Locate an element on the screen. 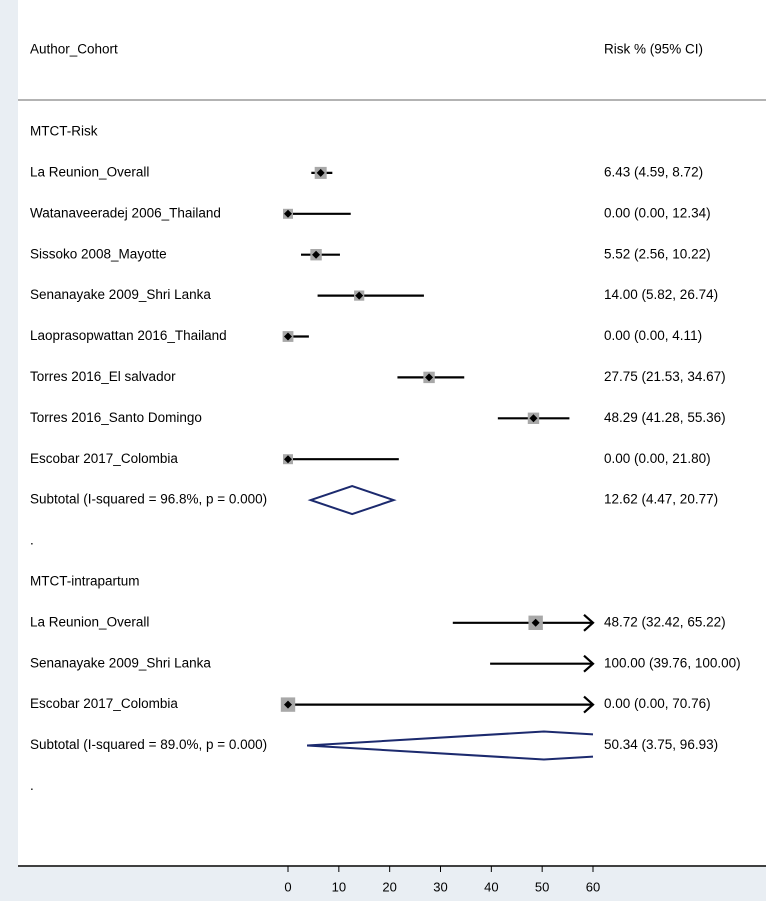  subtotal-label: Subtotal (I-squared = 89.0%, p = 0.000) is located at coordinates (148, 744).